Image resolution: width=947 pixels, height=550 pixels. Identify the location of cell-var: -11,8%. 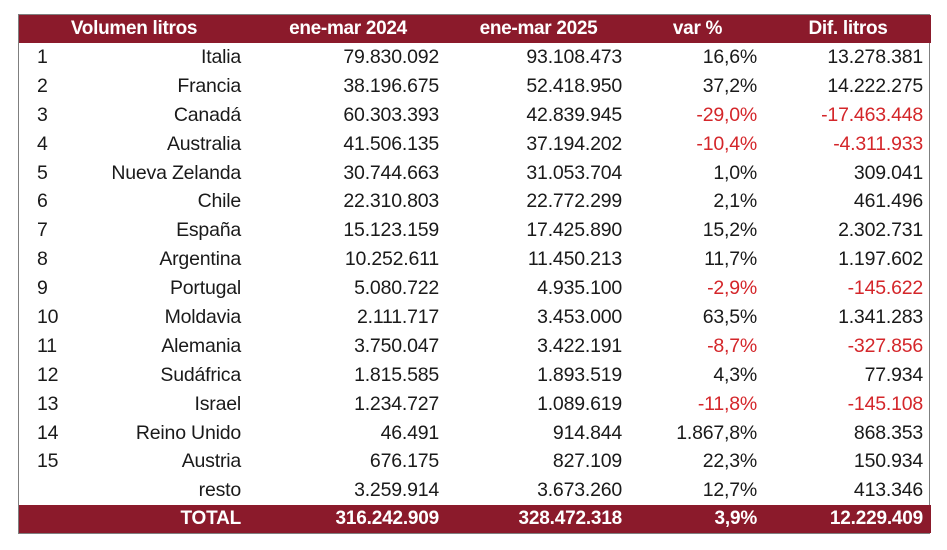
(727, 403).